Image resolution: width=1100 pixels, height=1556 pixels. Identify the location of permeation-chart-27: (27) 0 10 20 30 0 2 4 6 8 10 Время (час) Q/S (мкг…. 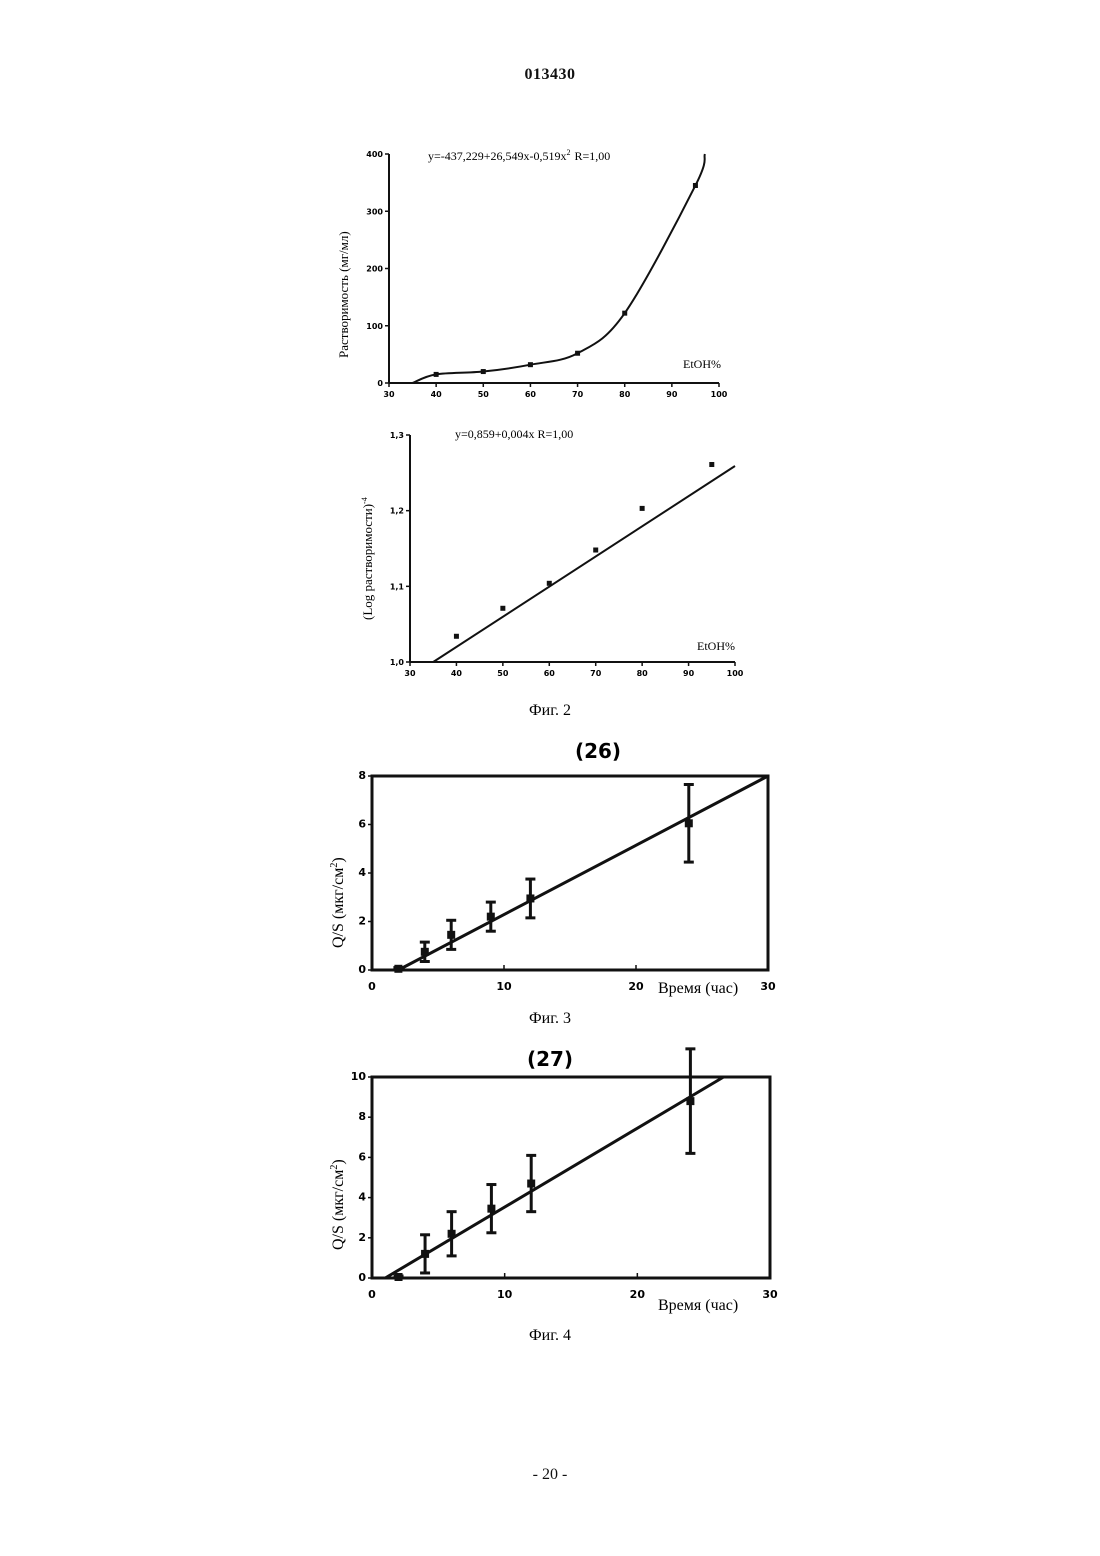
(553, 1180).